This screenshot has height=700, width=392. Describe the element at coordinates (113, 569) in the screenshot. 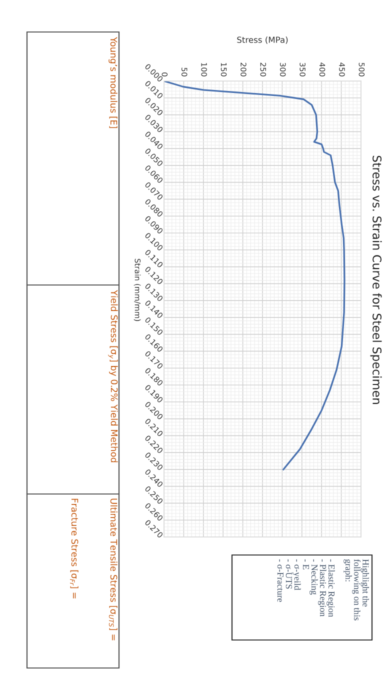

I see `text: Ultimate Tensile Stress [σ$_{UTS}$] =` at that location.